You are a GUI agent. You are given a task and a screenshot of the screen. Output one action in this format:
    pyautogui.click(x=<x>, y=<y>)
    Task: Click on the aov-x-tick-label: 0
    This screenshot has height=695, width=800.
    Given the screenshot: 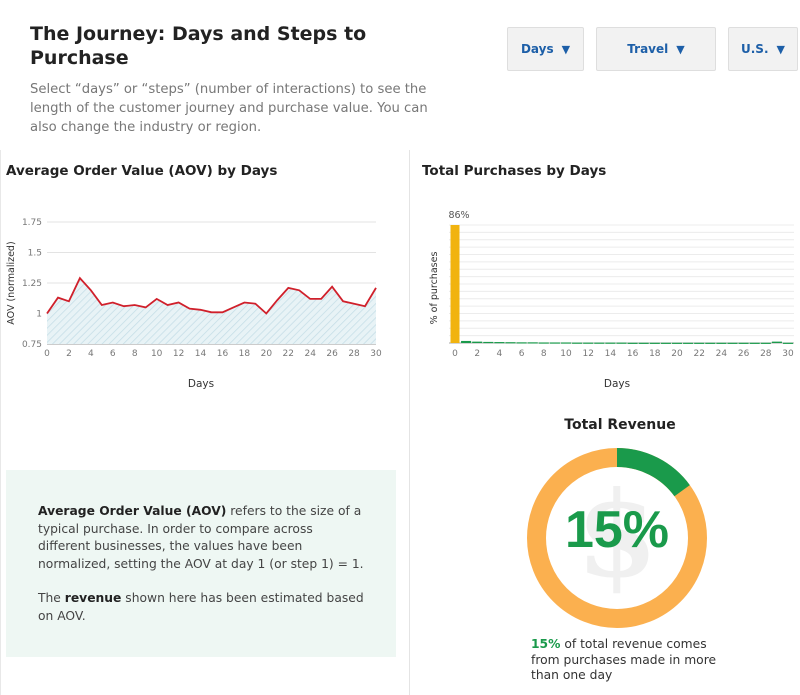 What is the action you would take?
    pyautogui.click(x=47, y=354)
    